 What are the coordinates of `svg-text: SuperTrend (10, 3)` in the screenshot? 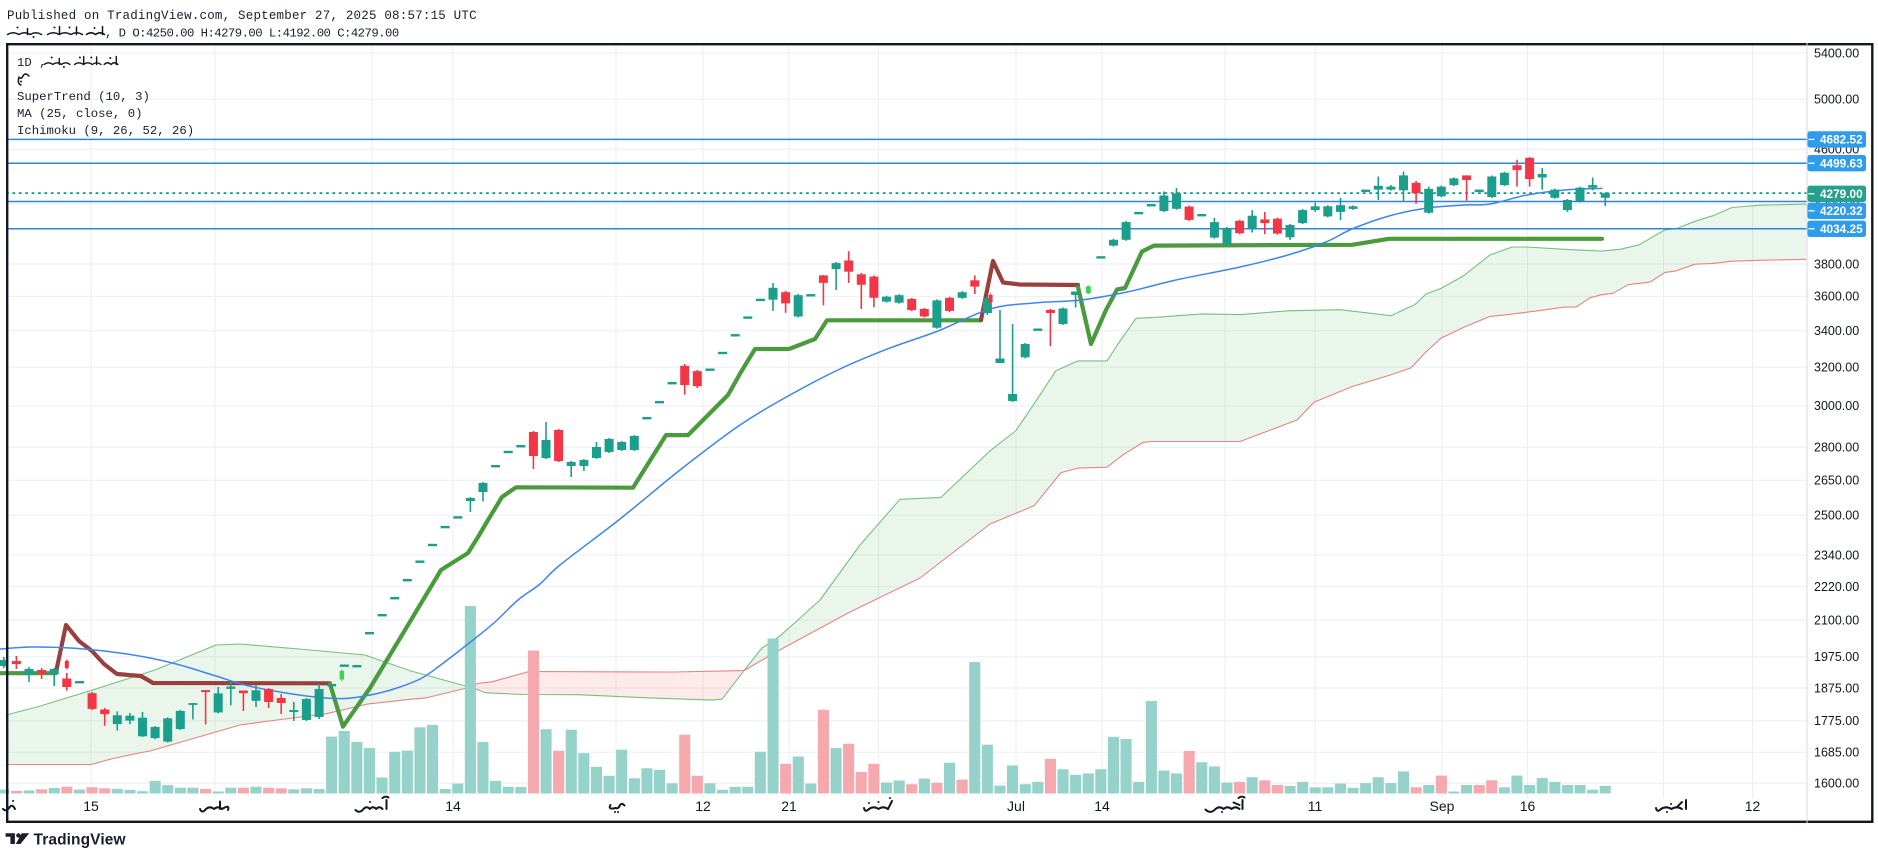 It's located at (83, 97).